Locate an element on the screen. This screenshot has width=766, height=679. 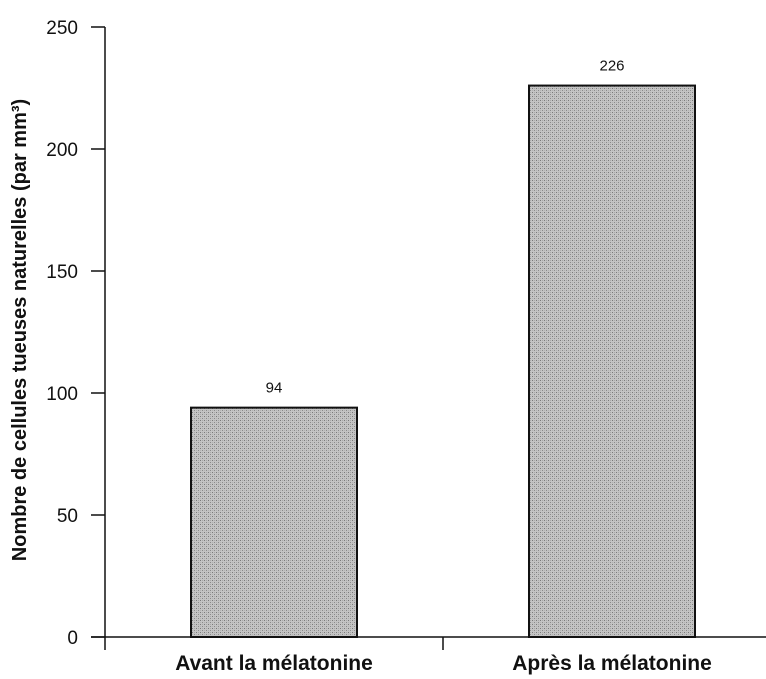
category-labels: Avant la mélatonine Après la mélatonine is located at coordinates (443, 663).